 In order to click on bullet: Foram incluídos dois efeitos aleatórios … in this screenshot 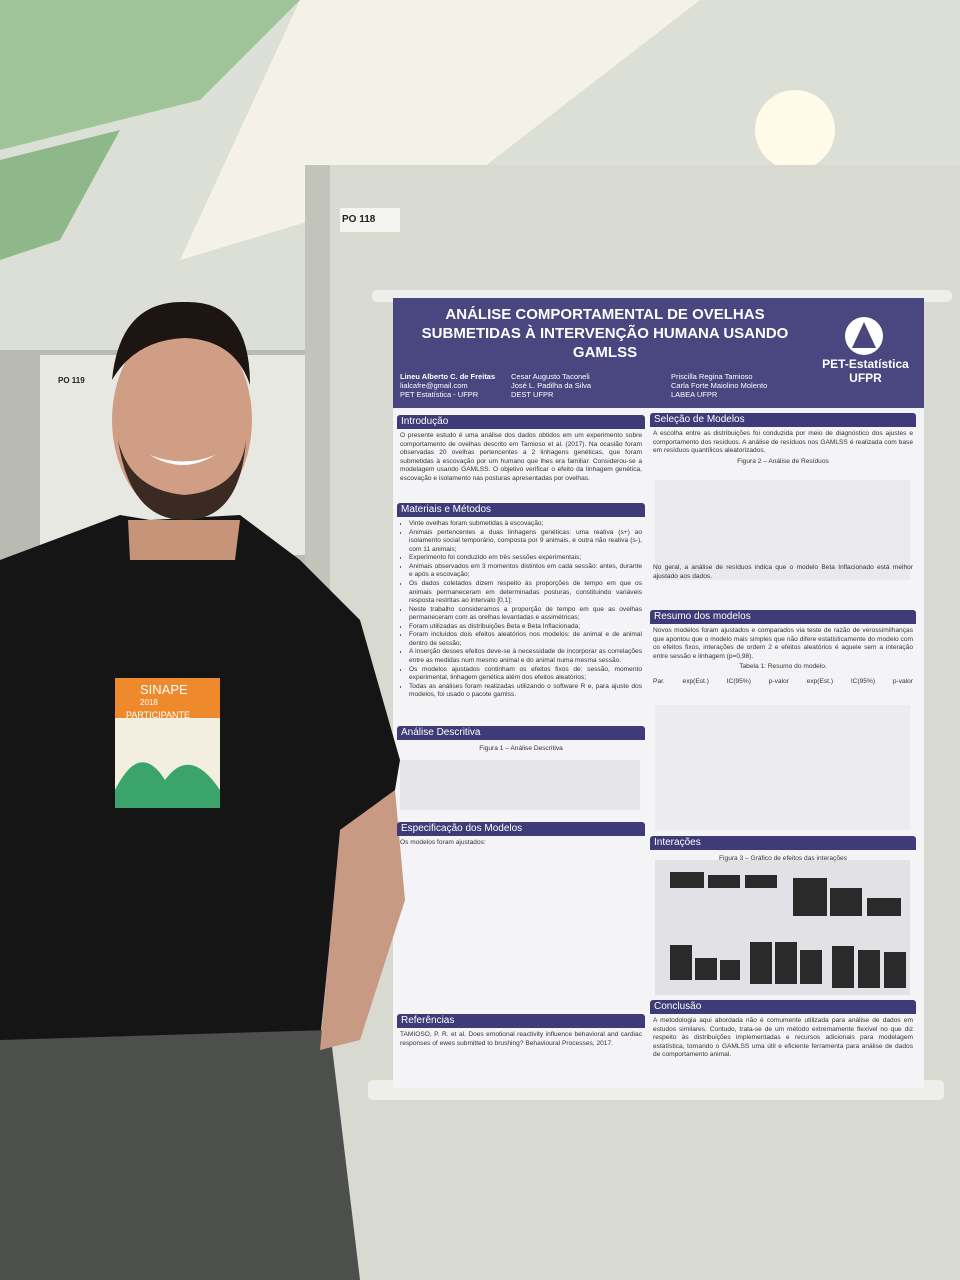, I will do `click(525, 639)`.